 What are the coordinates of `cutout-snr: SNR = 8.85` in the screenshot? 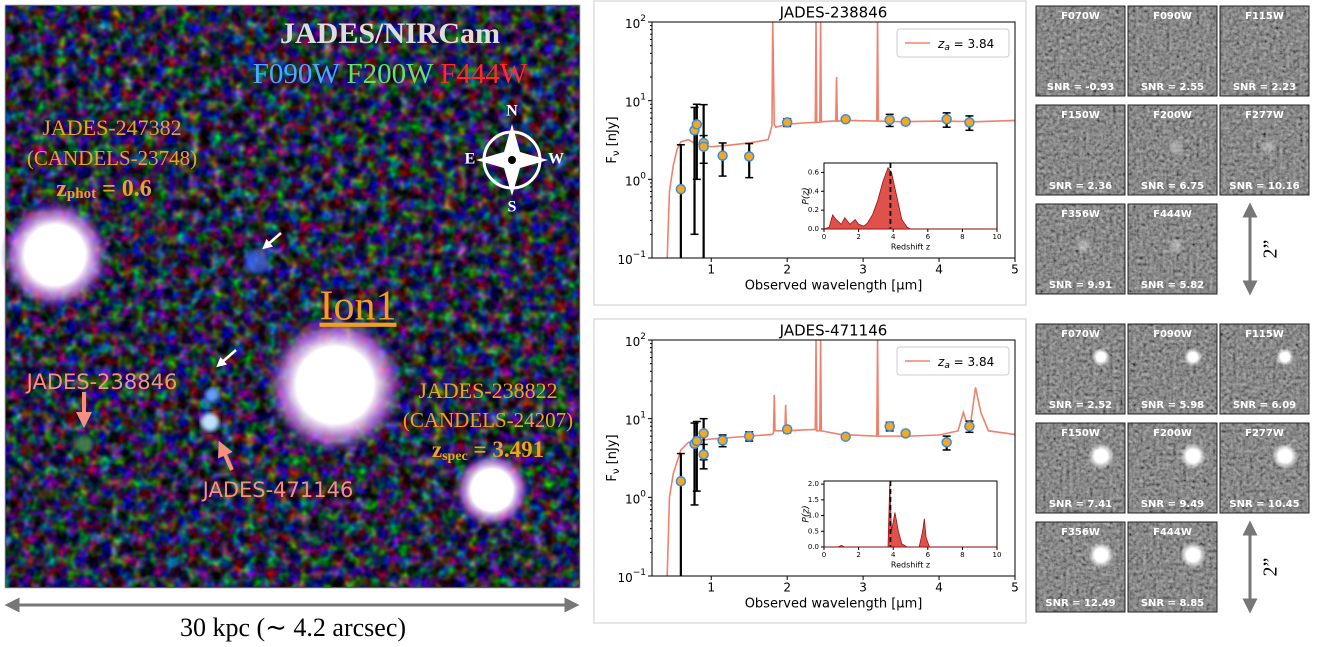 It's located at (1172, 603).